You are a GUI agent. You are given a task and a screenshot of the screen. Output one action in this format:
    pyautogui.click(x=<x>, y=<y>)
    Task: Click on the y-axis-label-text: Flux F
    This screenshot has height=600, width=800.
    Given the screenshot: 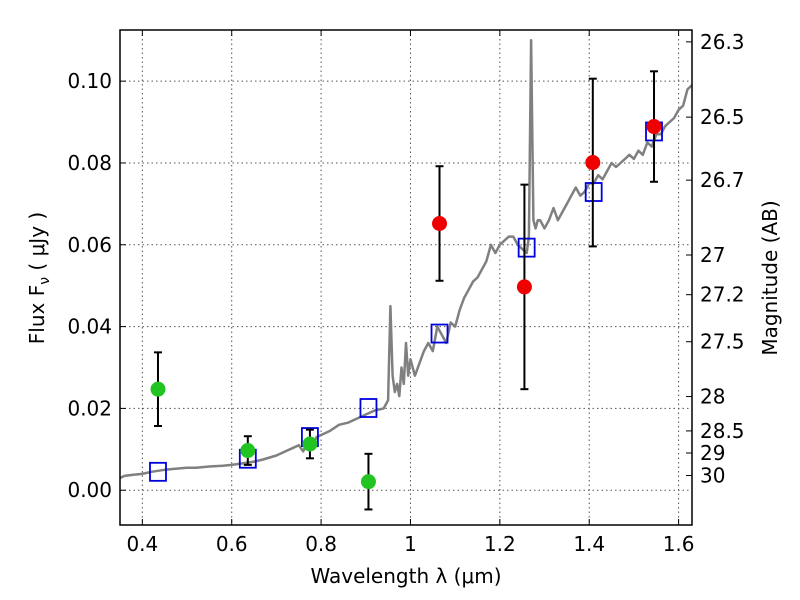 What is the action you would take?
    pyautogui.click(x=37, y=314)
    